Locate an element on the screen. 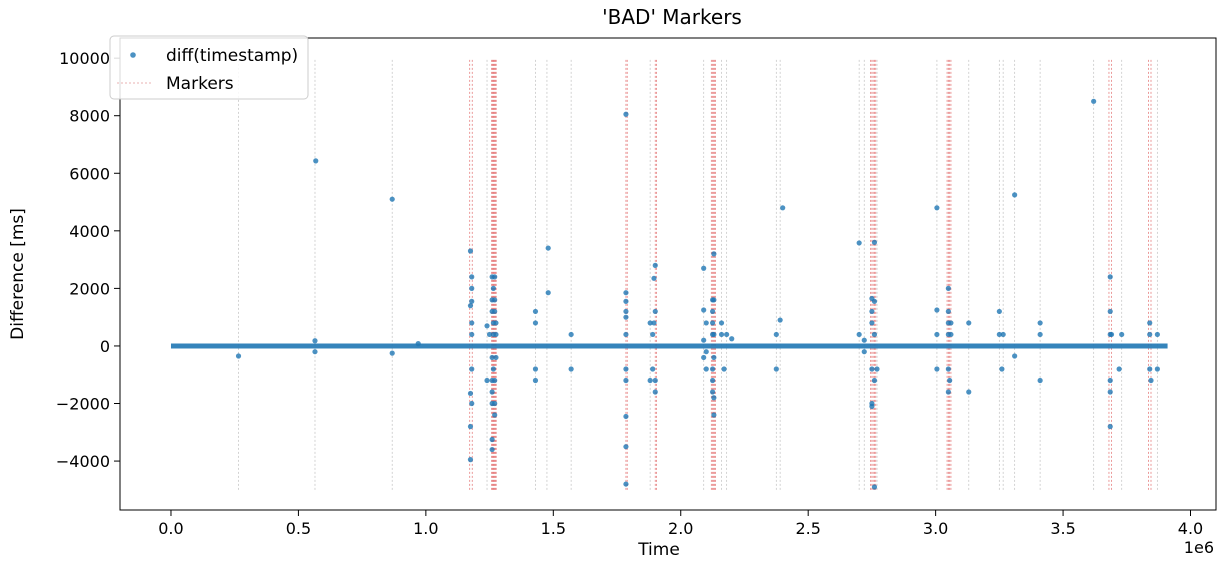 Image resolution: width=1224 pixels, height=566 pixels. legend-label-markers: Markers is located at coordinates (200, 84).